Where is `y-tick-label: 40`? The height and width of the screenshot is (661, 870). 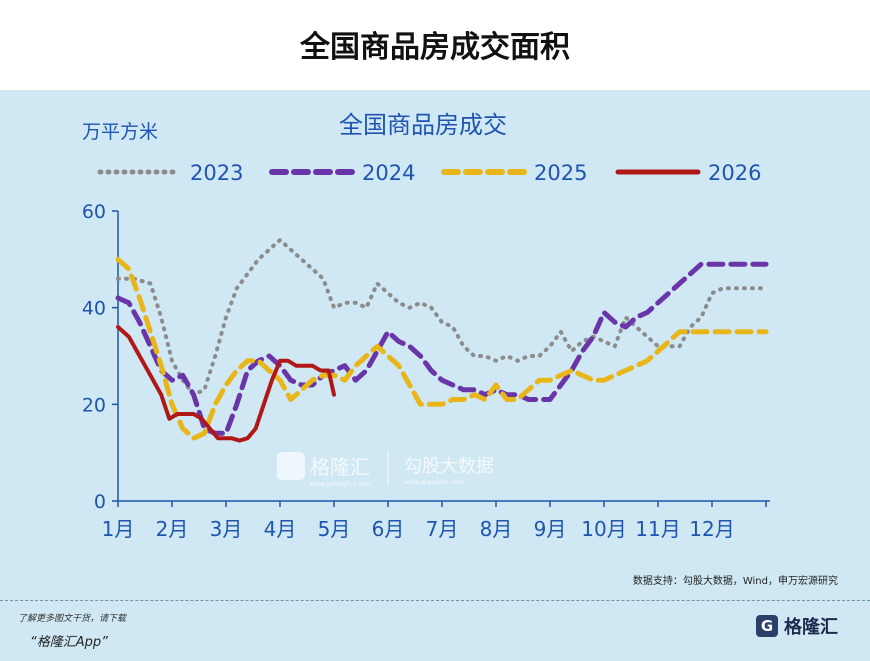 y-tick-label: 40 is located at coordinates (94, 309).